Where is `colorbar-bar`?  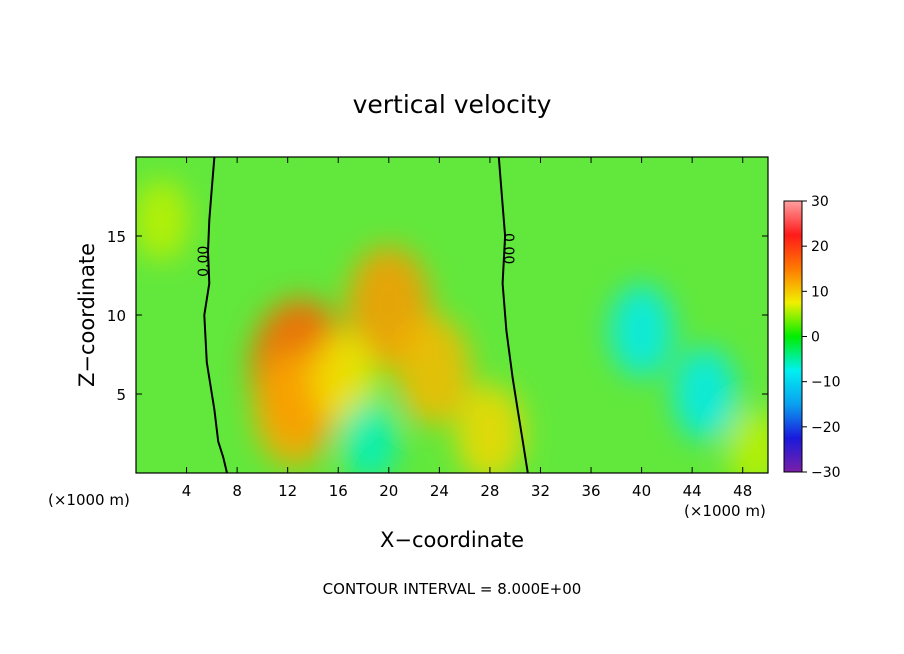
colorbar-bar is located at coordinates (793, 336).